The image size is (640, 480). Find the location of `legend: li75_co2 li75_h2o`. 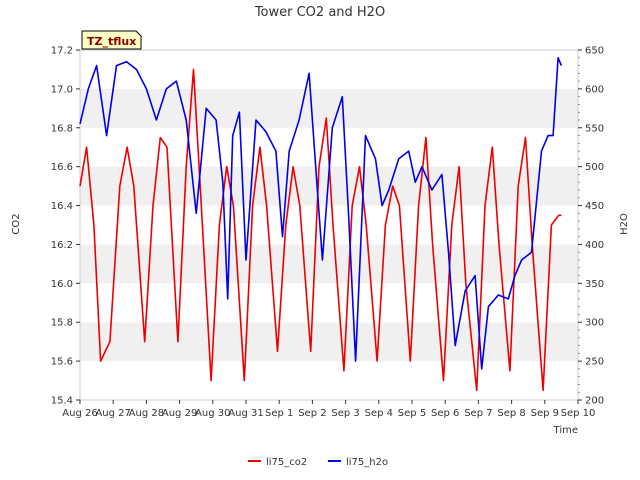

legend: li75_co2 li75_h2o is located at coordinates (318, 462).